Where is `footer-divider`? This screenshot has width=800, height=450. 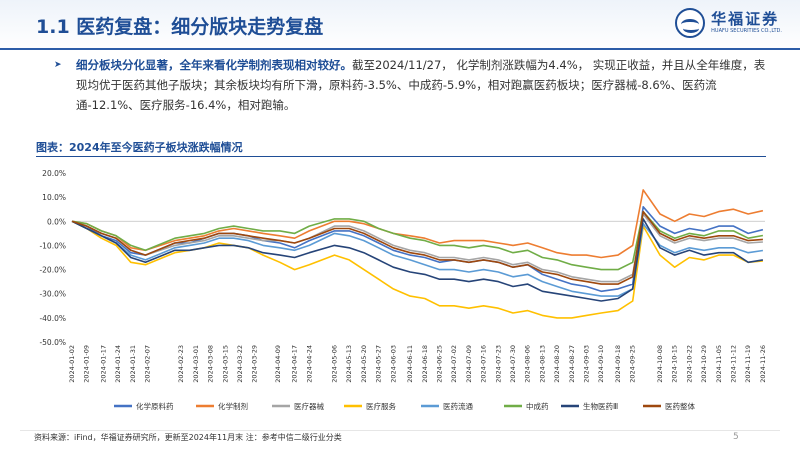 footer-divider is located at coordinates (400, 430).